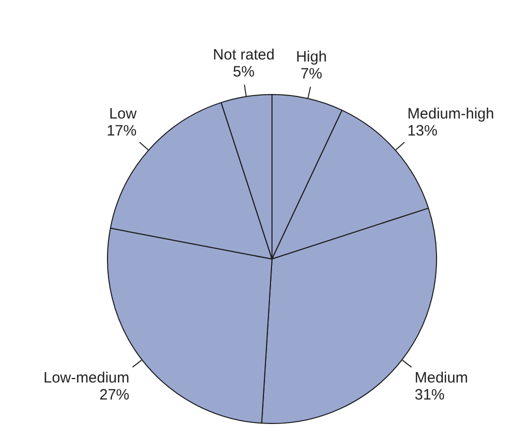  I want to click on data-label: 27%, so click(114, 395).